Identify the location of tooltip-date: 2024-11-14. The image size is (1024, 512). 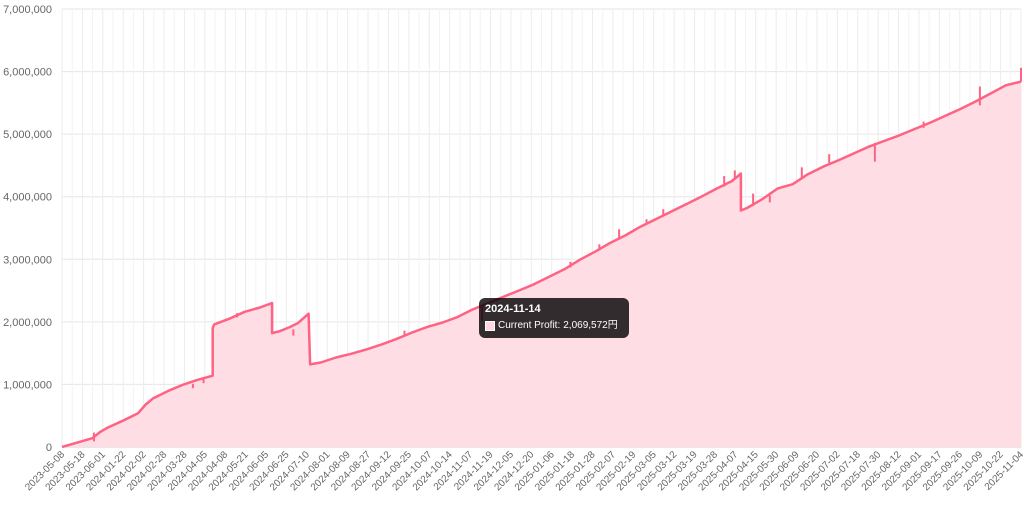
(513, 309).